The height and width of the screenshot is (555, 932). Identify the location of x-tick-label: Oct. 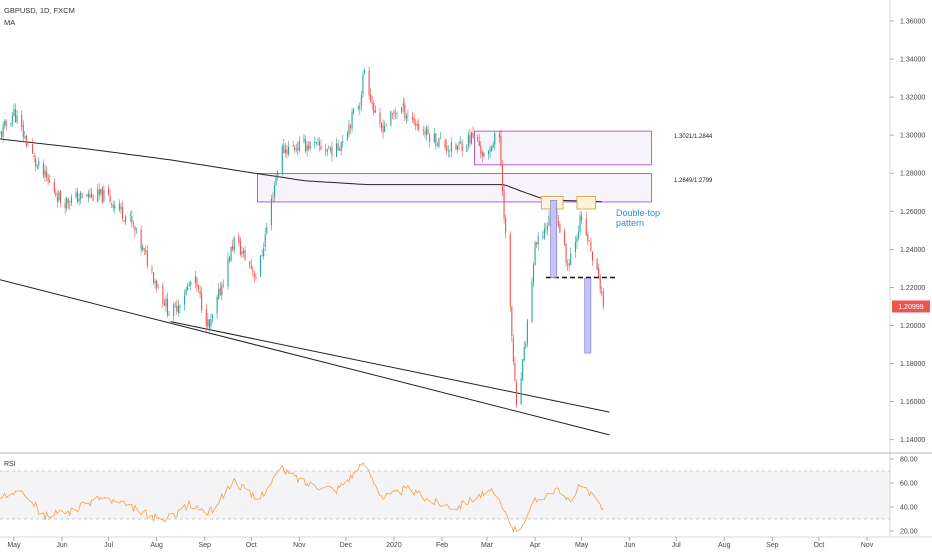
(818, 545).